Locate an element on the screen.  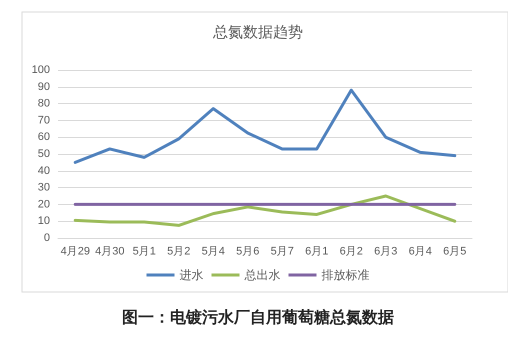
chart-title: 总氮数据趋势 is located at coordinates (257, 32).